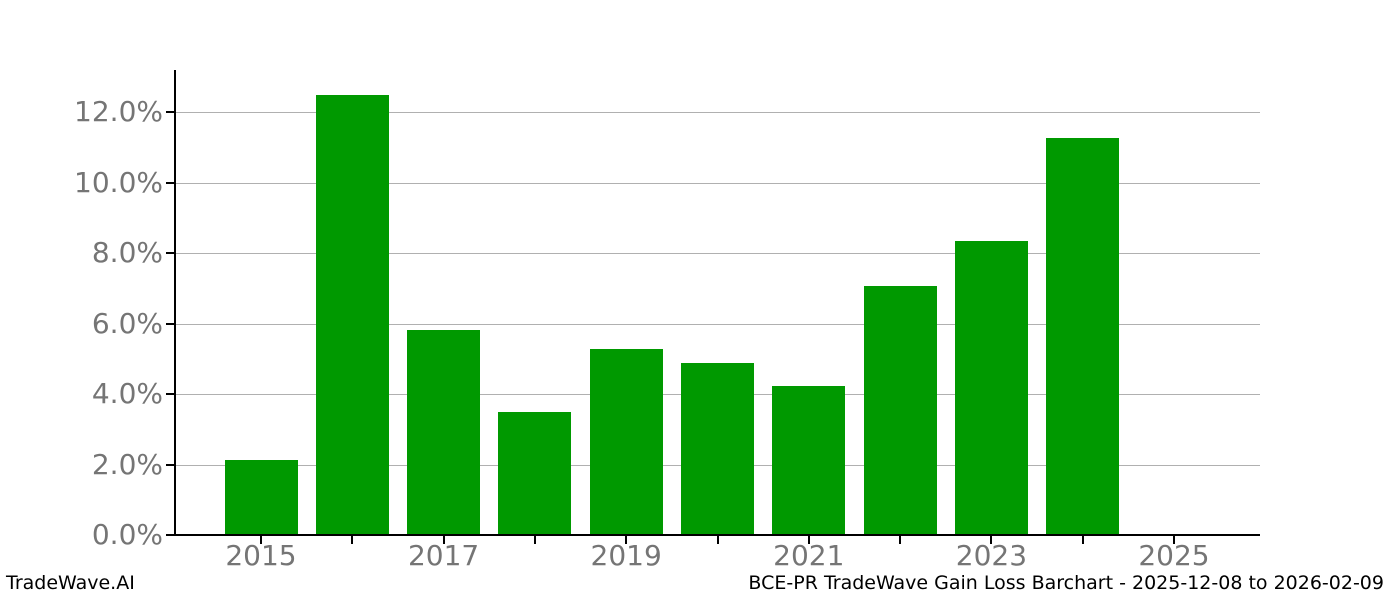 The image size is (1400, 600). I want to click on x-tick-label: 2015, so click(261, 555).